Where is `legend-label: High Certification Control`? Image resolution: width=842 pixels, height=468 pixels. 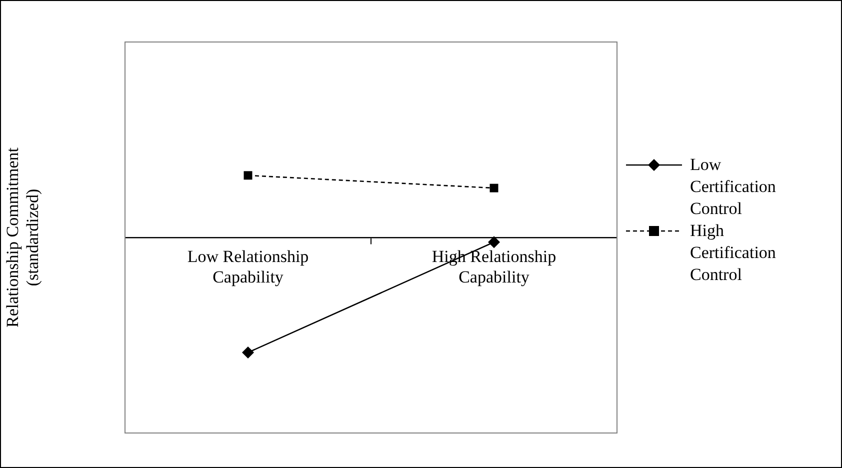 legend-label: High Certification Control is located at coordinates (733, 253).